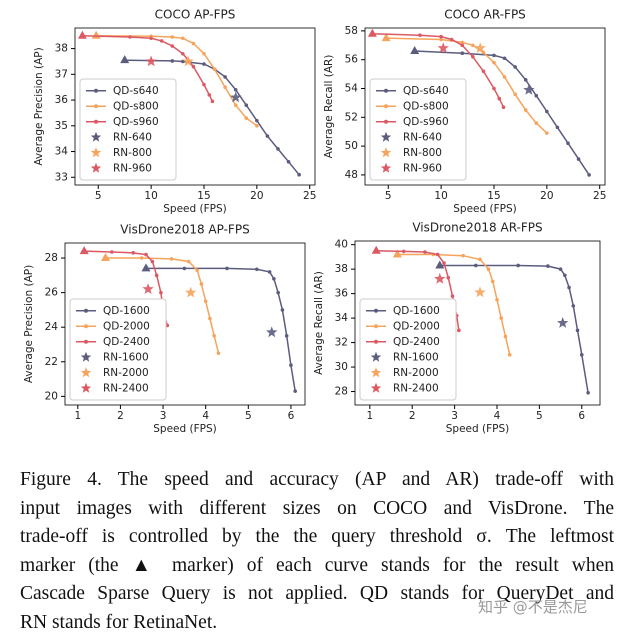  Describe the element at coordinates (61, 126) in the screenshot. I see `y-tick-label: 35` at that location.